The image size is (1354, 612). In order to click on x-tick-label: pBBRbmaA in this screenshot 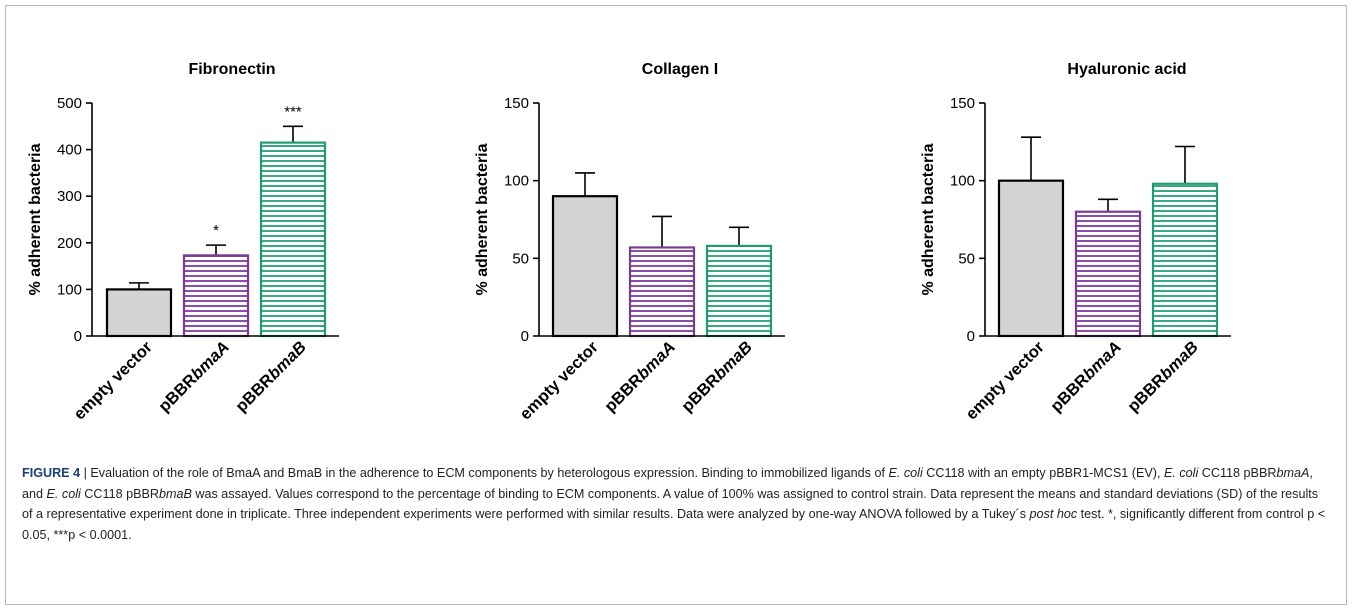, I will do `click(1086, 377)`.